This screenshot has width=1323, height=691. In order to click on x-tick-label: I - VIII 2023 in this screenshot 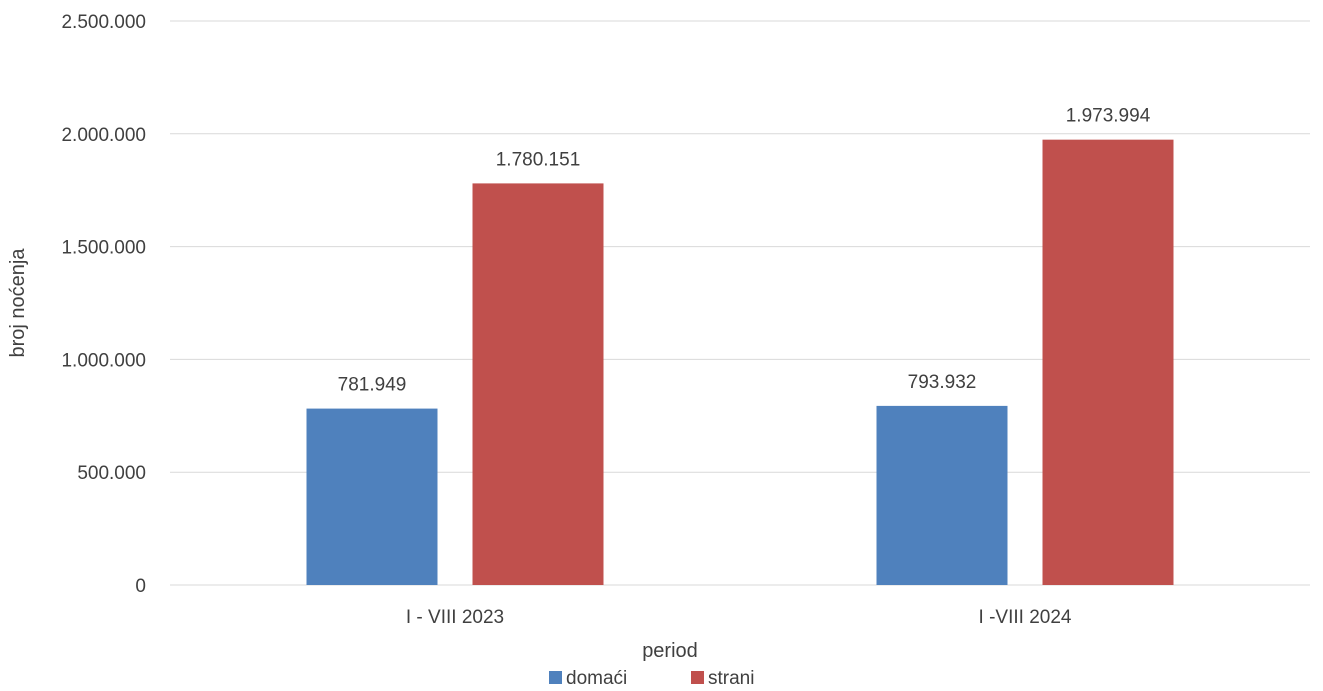, I will do `click(455, 617)`.